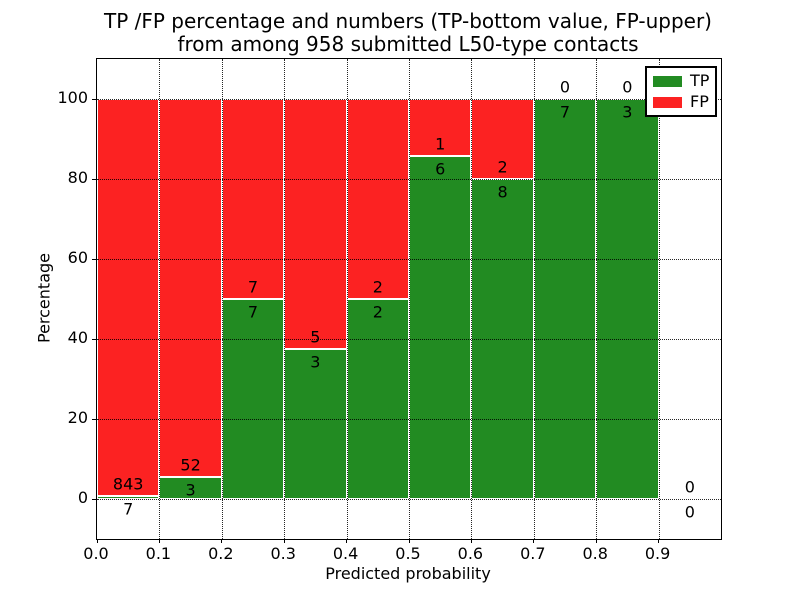  Describe the element at coordinates (440, 169) in the screenshot. I see `tp-count-label: 6` at that location.